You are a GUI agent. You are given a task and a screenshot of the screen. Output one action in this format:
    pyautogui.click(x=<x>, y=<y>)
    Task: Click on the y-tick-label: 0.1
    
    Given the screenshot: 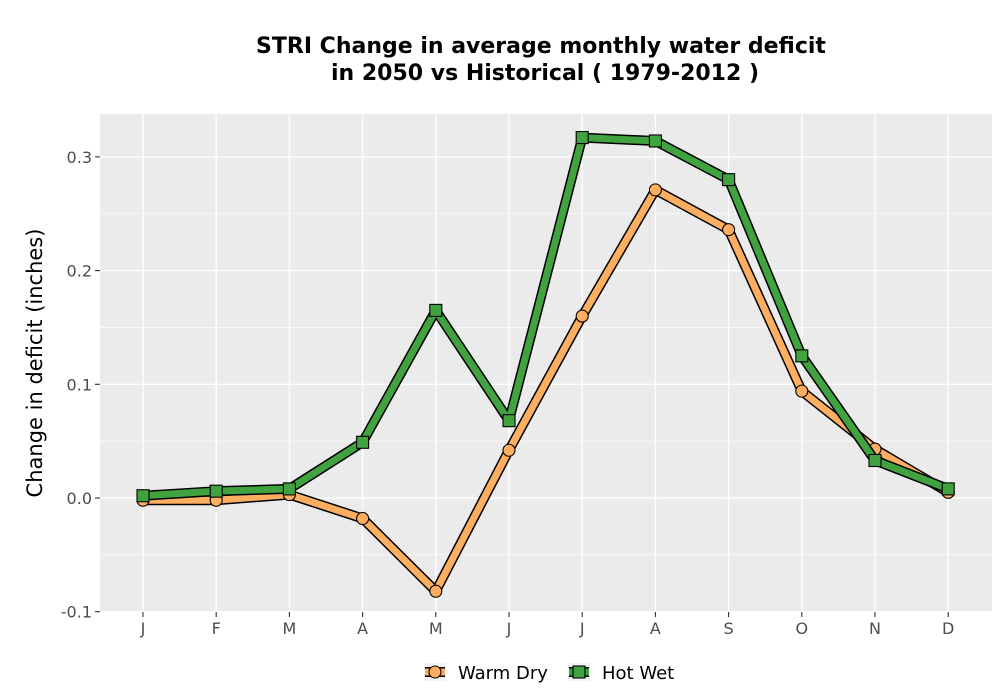 What is the action you would take?
    pyautogui.click(x=79, y=384)
    